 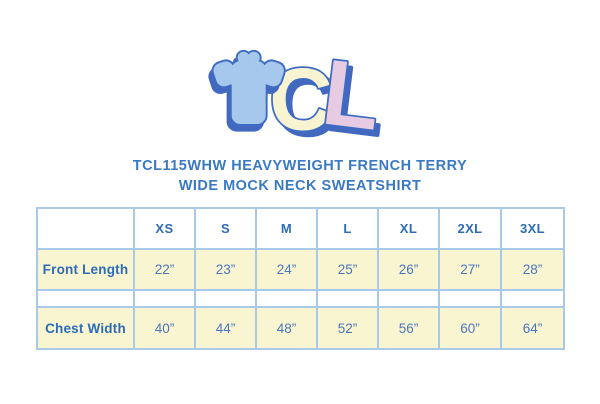 What do you see at coordinates (532, 228) in the screenshot?
I see `size-header-3xl: 3XL` at bounding box center [532, 228].